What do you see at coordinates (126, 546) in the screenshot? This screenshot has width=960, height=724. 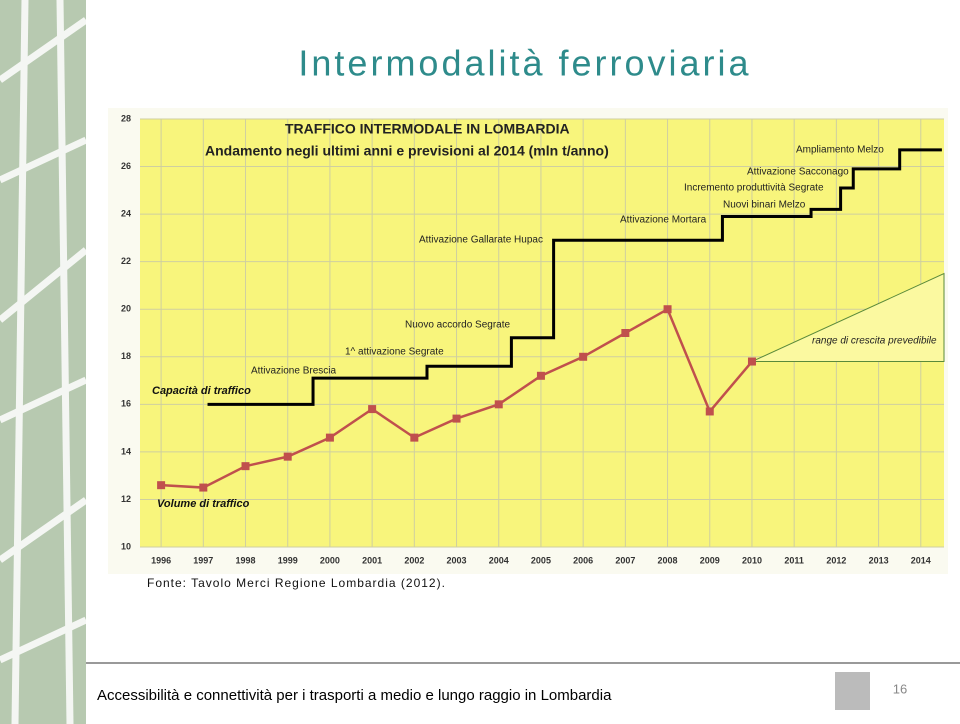 I see `y-tick-label: 10` at bounding box center [126, 546].